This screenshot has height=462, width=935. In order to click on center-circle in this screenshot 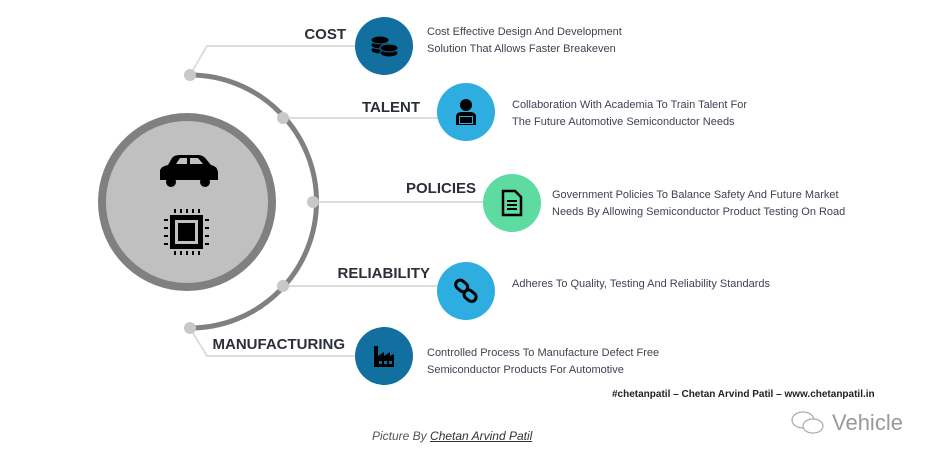, I will do `click(187, 202)`.